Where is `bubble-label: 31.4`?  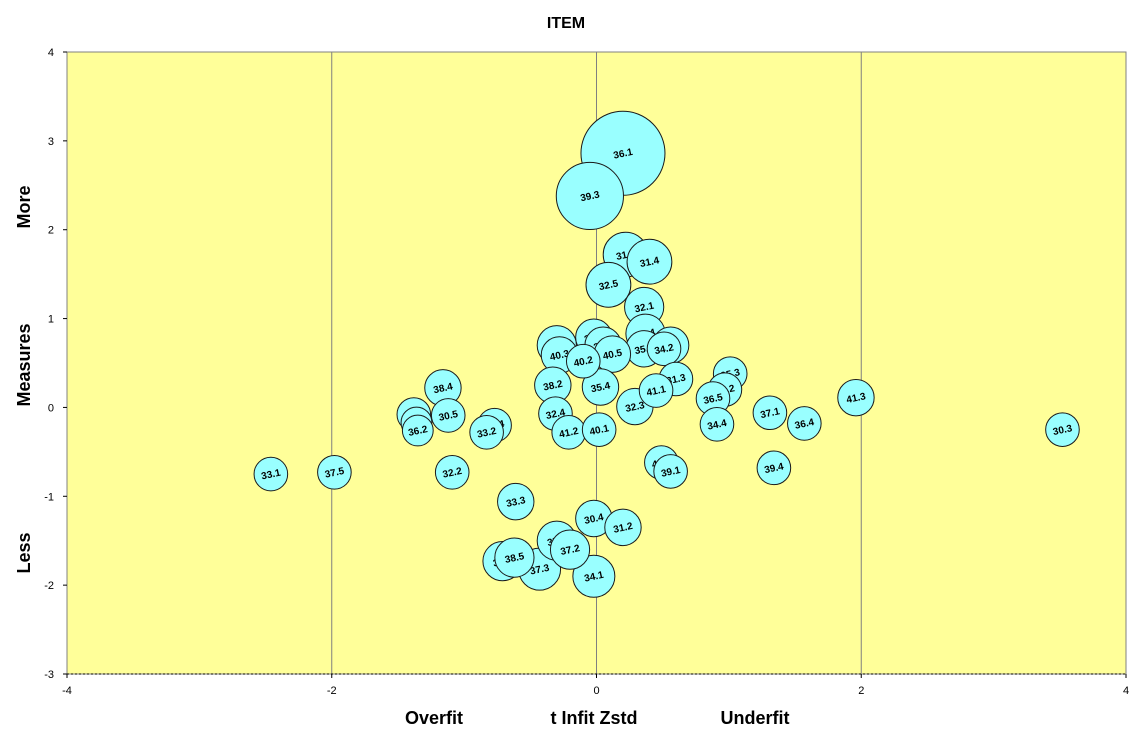
bubble-label: 31.4 is located at coordinates (650, 262).